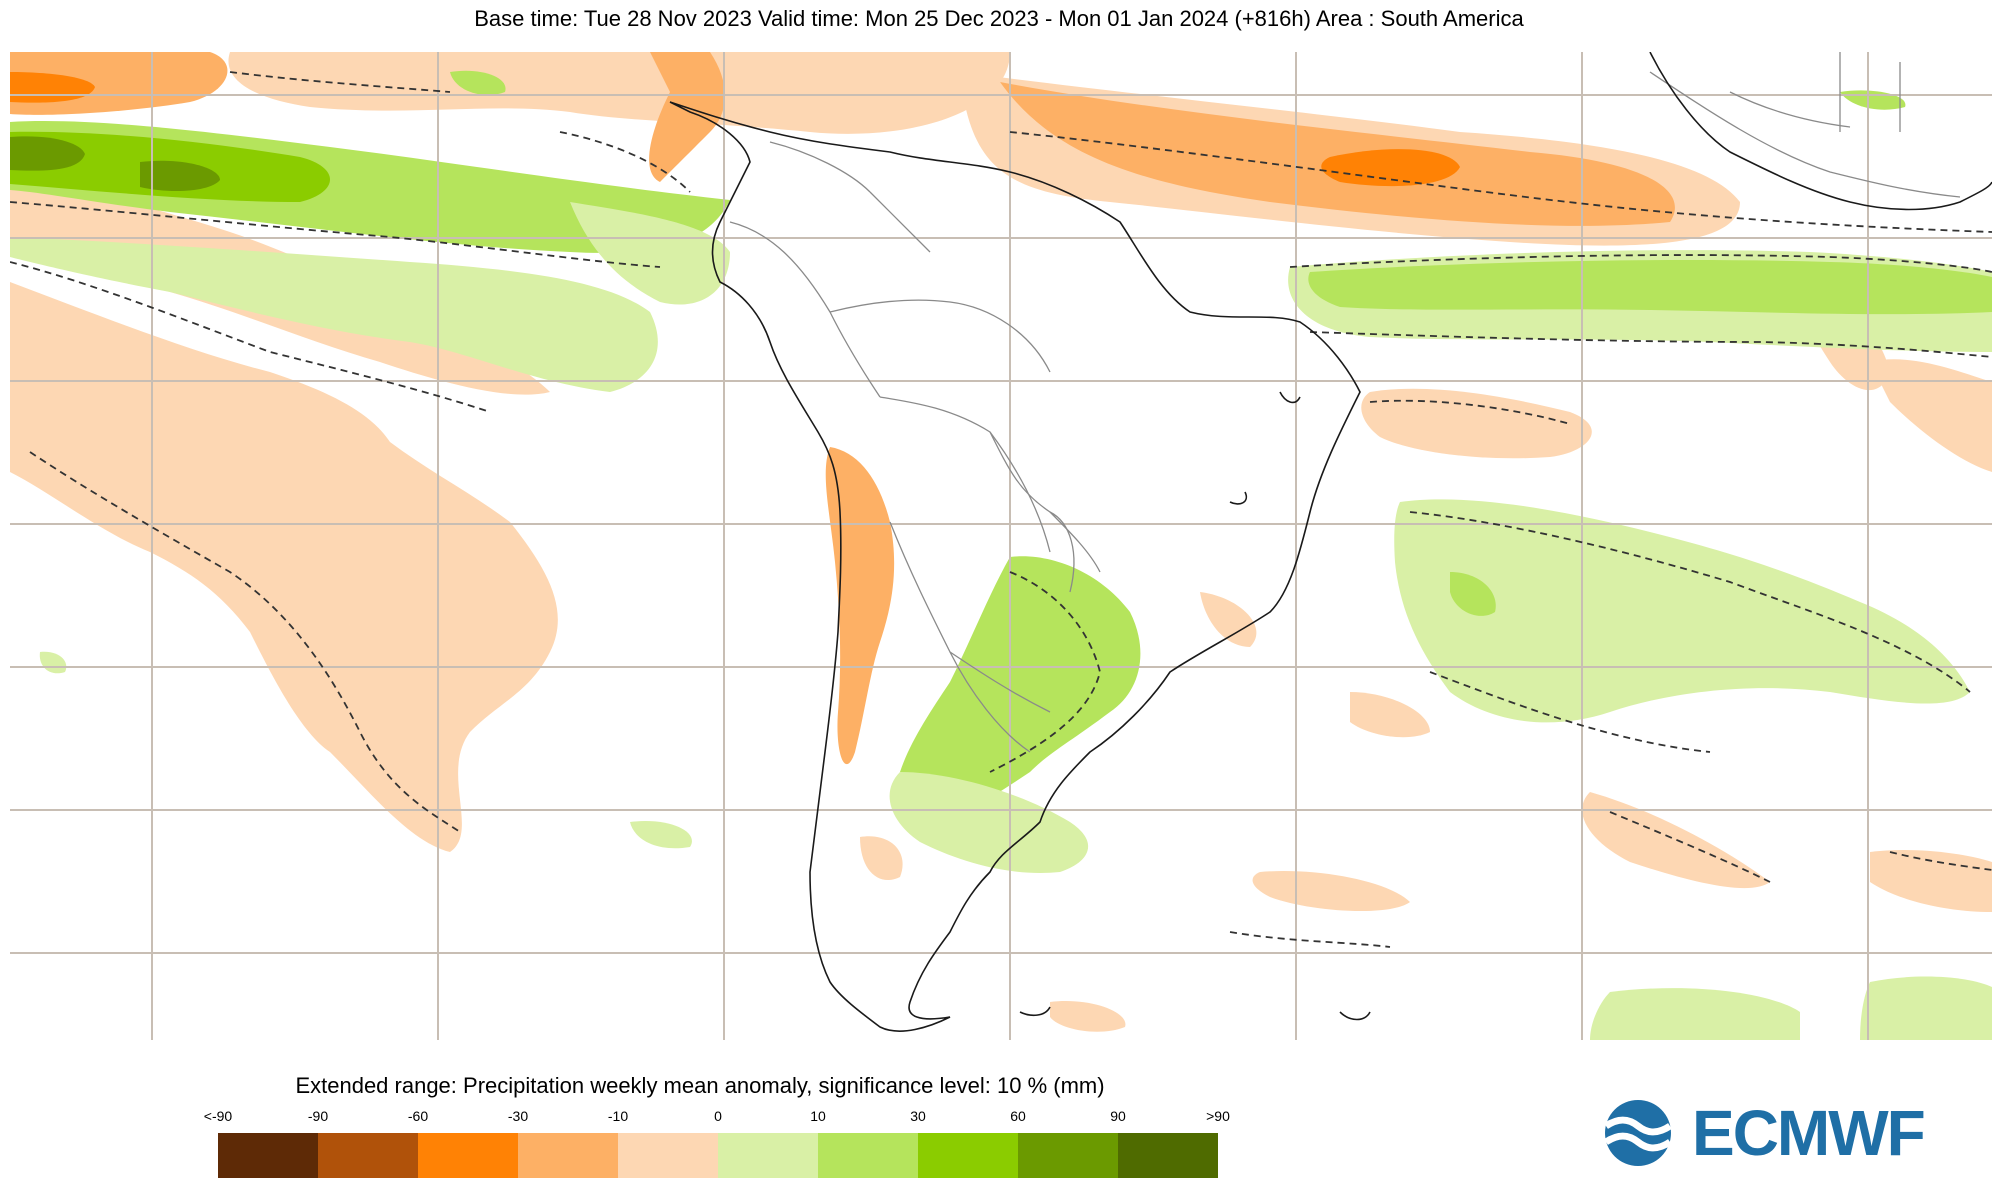 The image size is (1998, 1187). What do you see at coordinates (1820, 131) in the screenshot?
I see `africa-coastline` at bounding box center [1820, 131].